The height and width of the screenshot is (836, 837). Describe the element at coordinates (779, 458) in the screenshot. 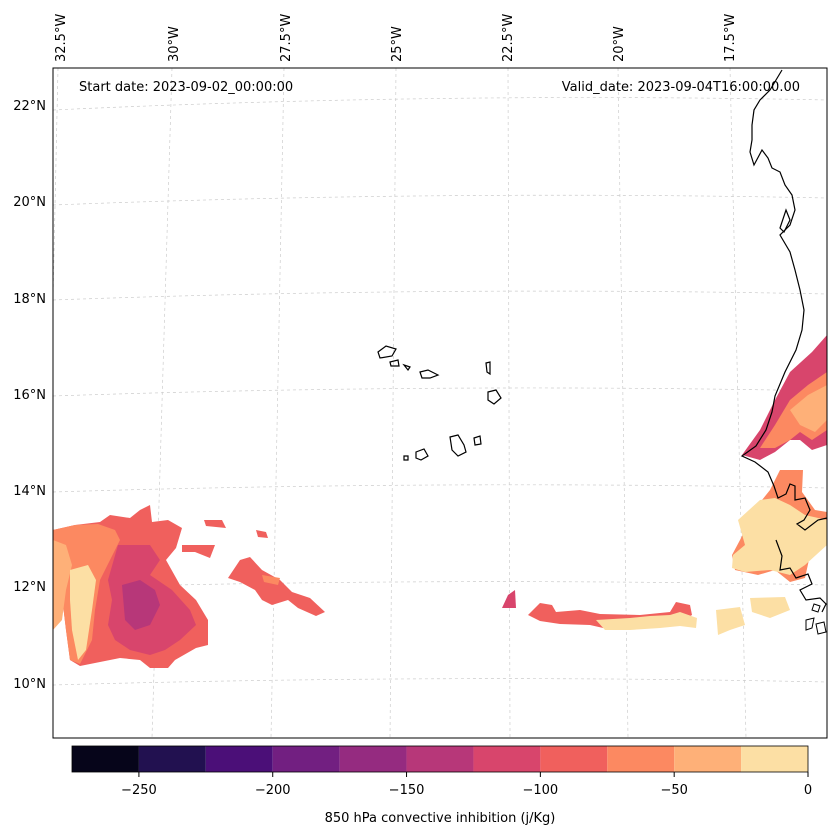

I see `cin-contours-east` at that location.